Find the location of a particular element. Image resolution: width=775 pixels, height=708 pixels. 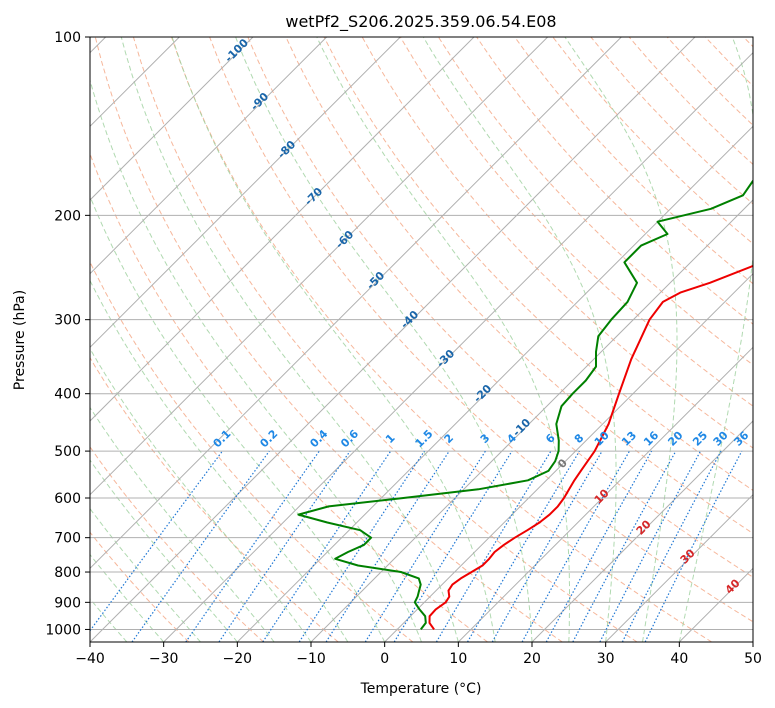

y-tick-label: 700 is located at coordinates (67, 539).